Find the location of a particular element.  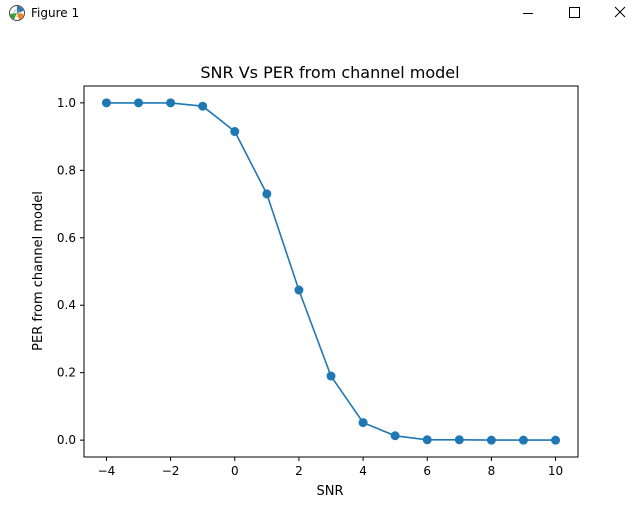

close-icon is located at coordinates (620, 12).